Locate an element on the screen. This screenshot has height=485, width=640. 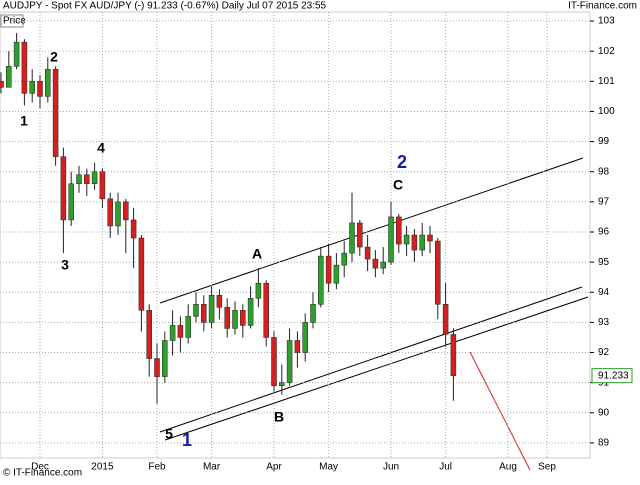
source: IT-Finance.com is located at coordinates (602, 6).